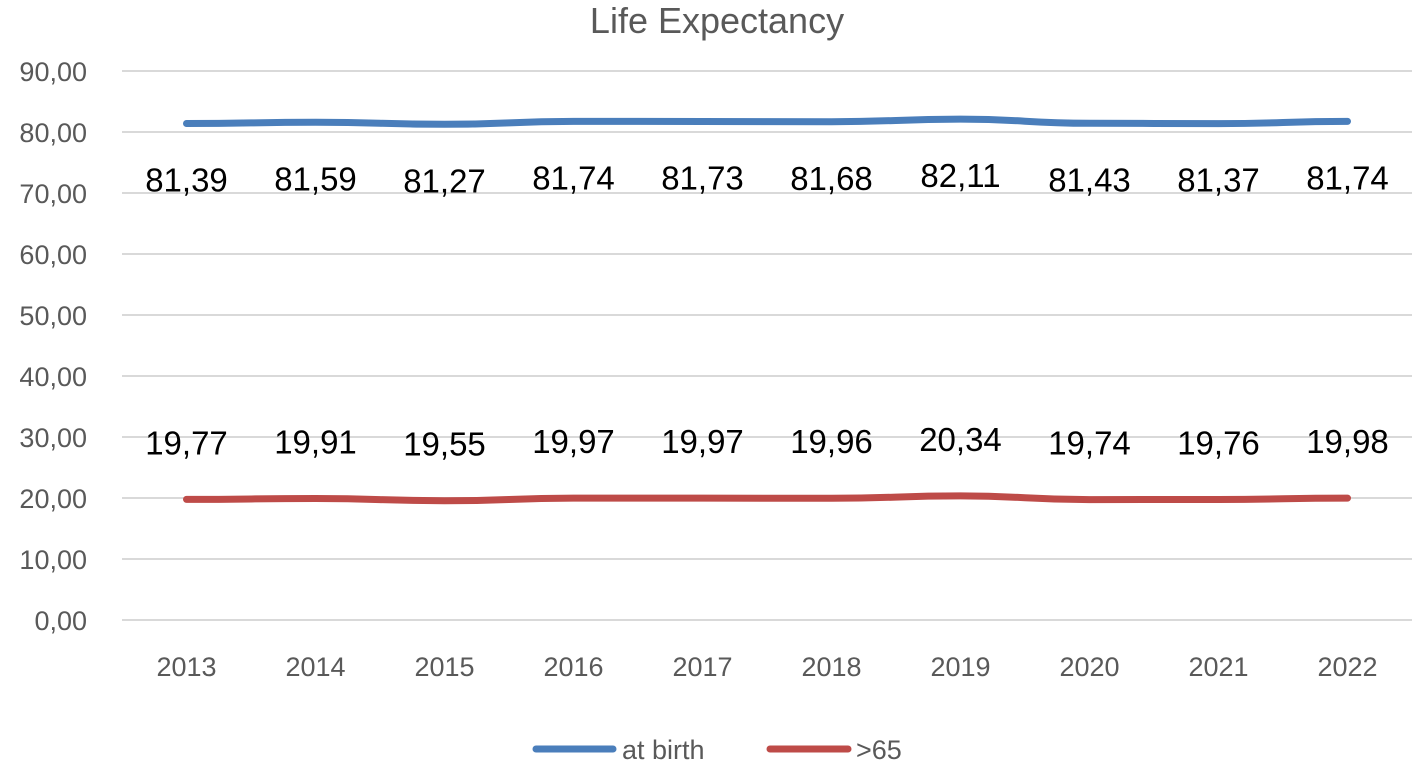 The height and width of the screenshot is (764, 1418). I want to click on x-tick-label: 2013, so click(186, 667).